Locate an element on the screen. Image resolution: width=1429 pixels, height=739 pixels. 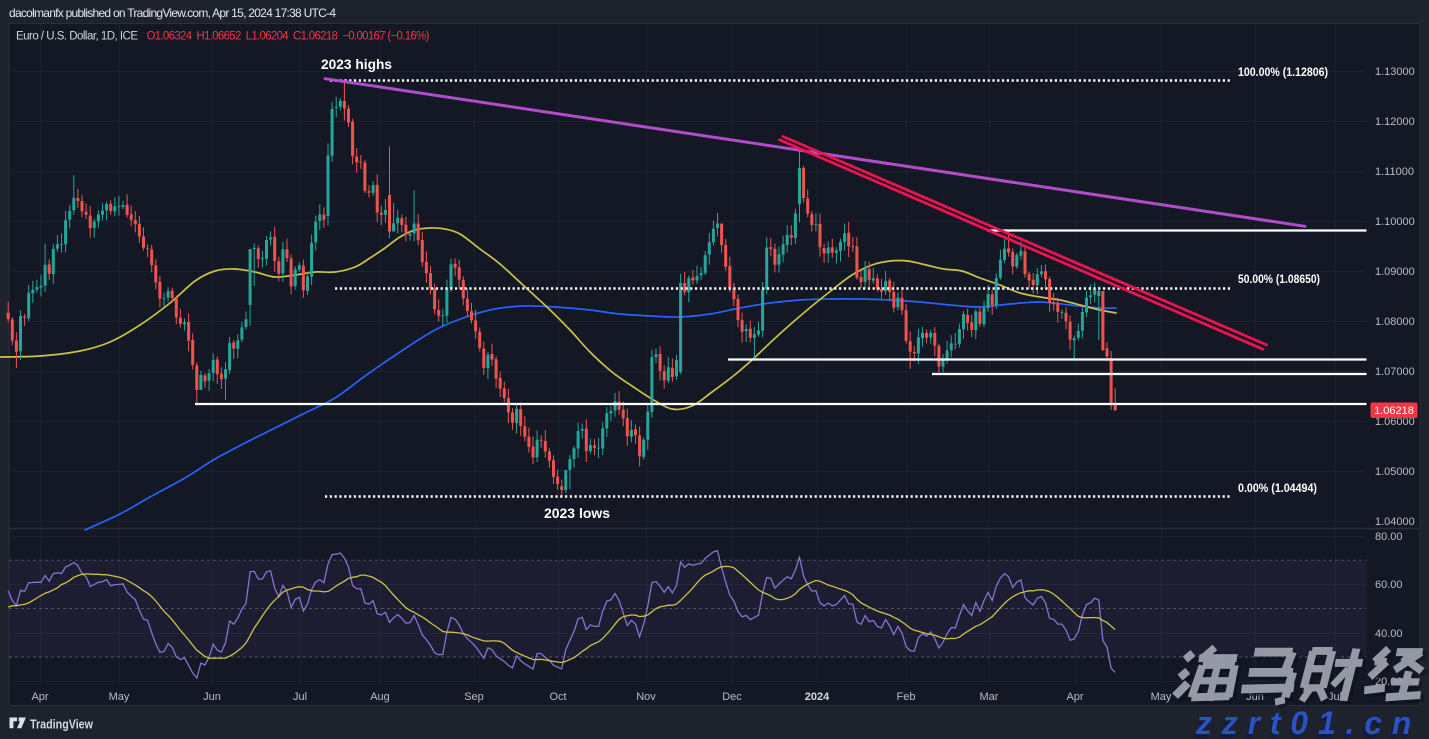
svg-text: 2024 is located at coordinates (817, 697).